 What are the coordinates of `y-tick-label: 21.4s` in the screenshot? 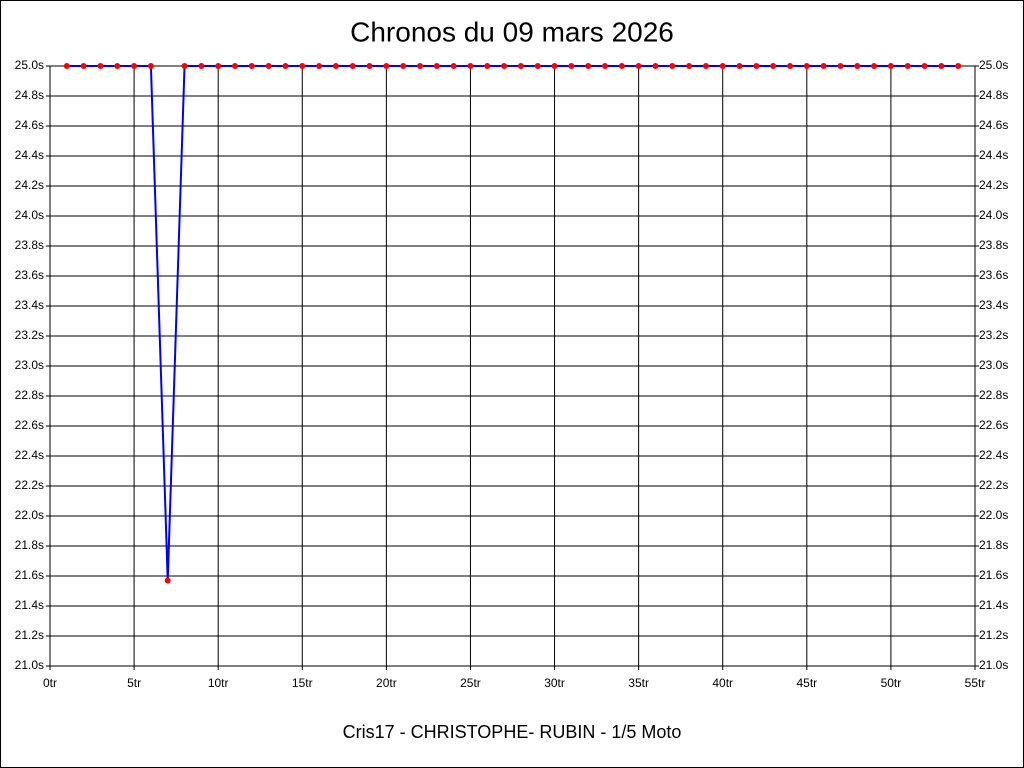 It's located at (29, 605).